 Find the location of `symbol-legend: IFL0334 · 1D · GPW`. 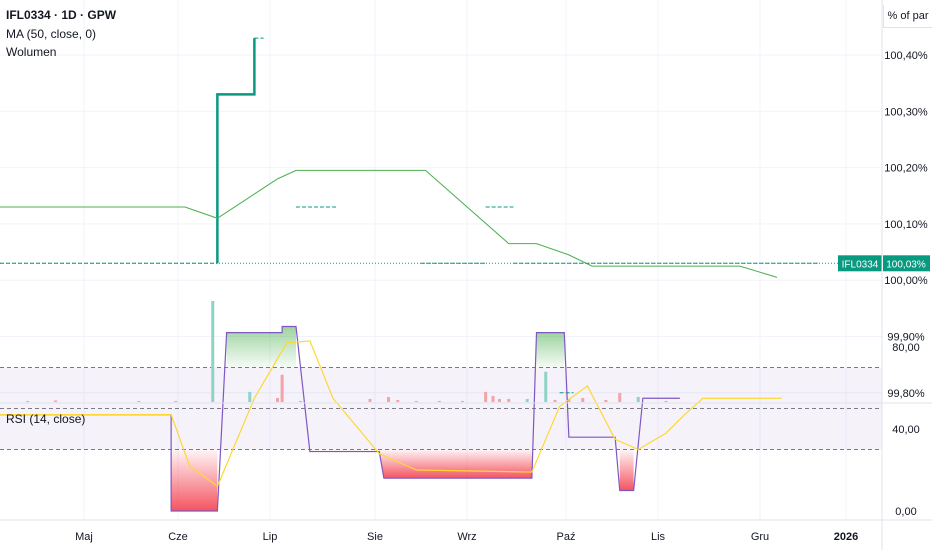

symbol-legend: IFL0334 · 1D · GPW is located at coordinates (61, 15).